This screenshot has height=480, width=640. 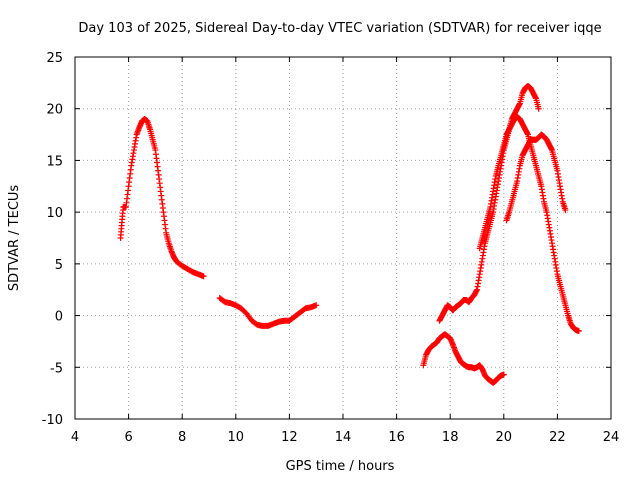 What do you see at coordinates (54, 58) in the screenshot?
I see `y-tick-label: 25` at bounding box center [54, 58].